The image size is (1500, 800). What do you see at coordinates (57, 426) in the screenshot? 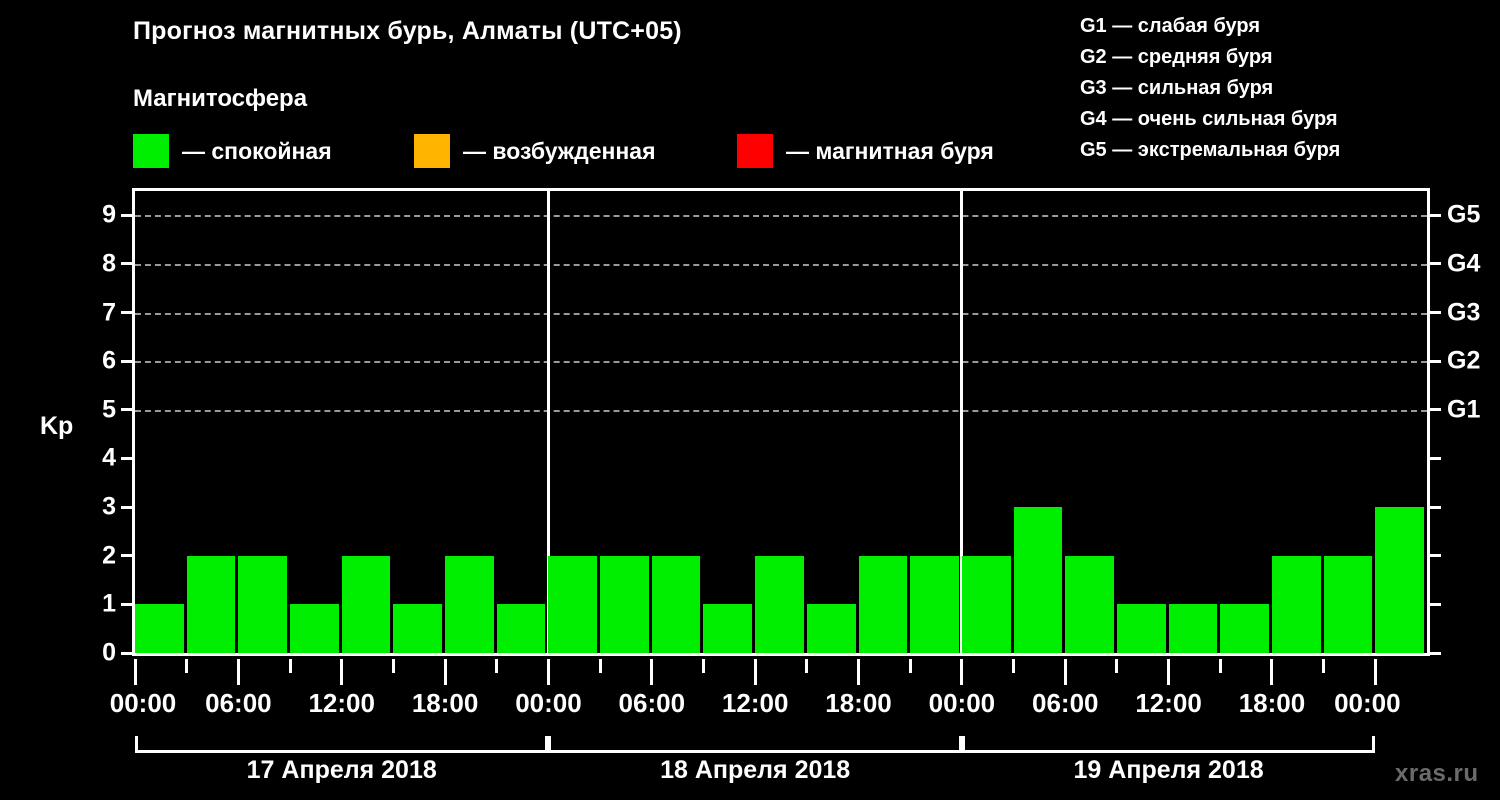
I see `y-axis-label: Kp` at bounding box center [57, 426].